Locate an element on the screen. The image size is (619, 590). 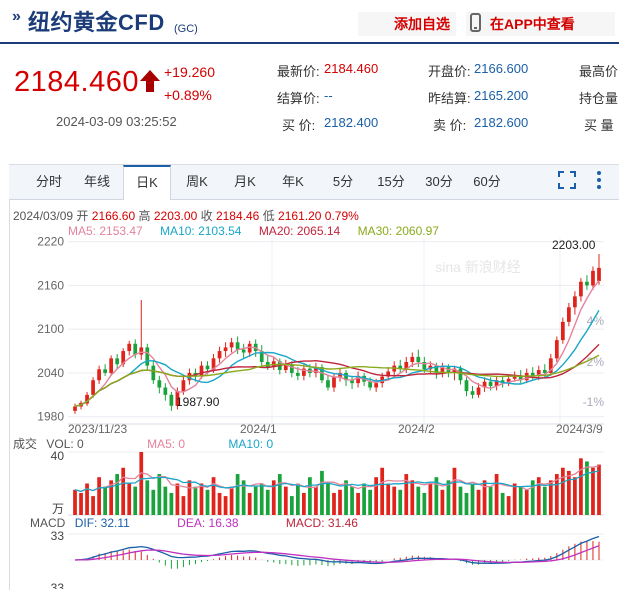
open-in-app-button: 在APP中查看 is located at coordinates (540, 24).